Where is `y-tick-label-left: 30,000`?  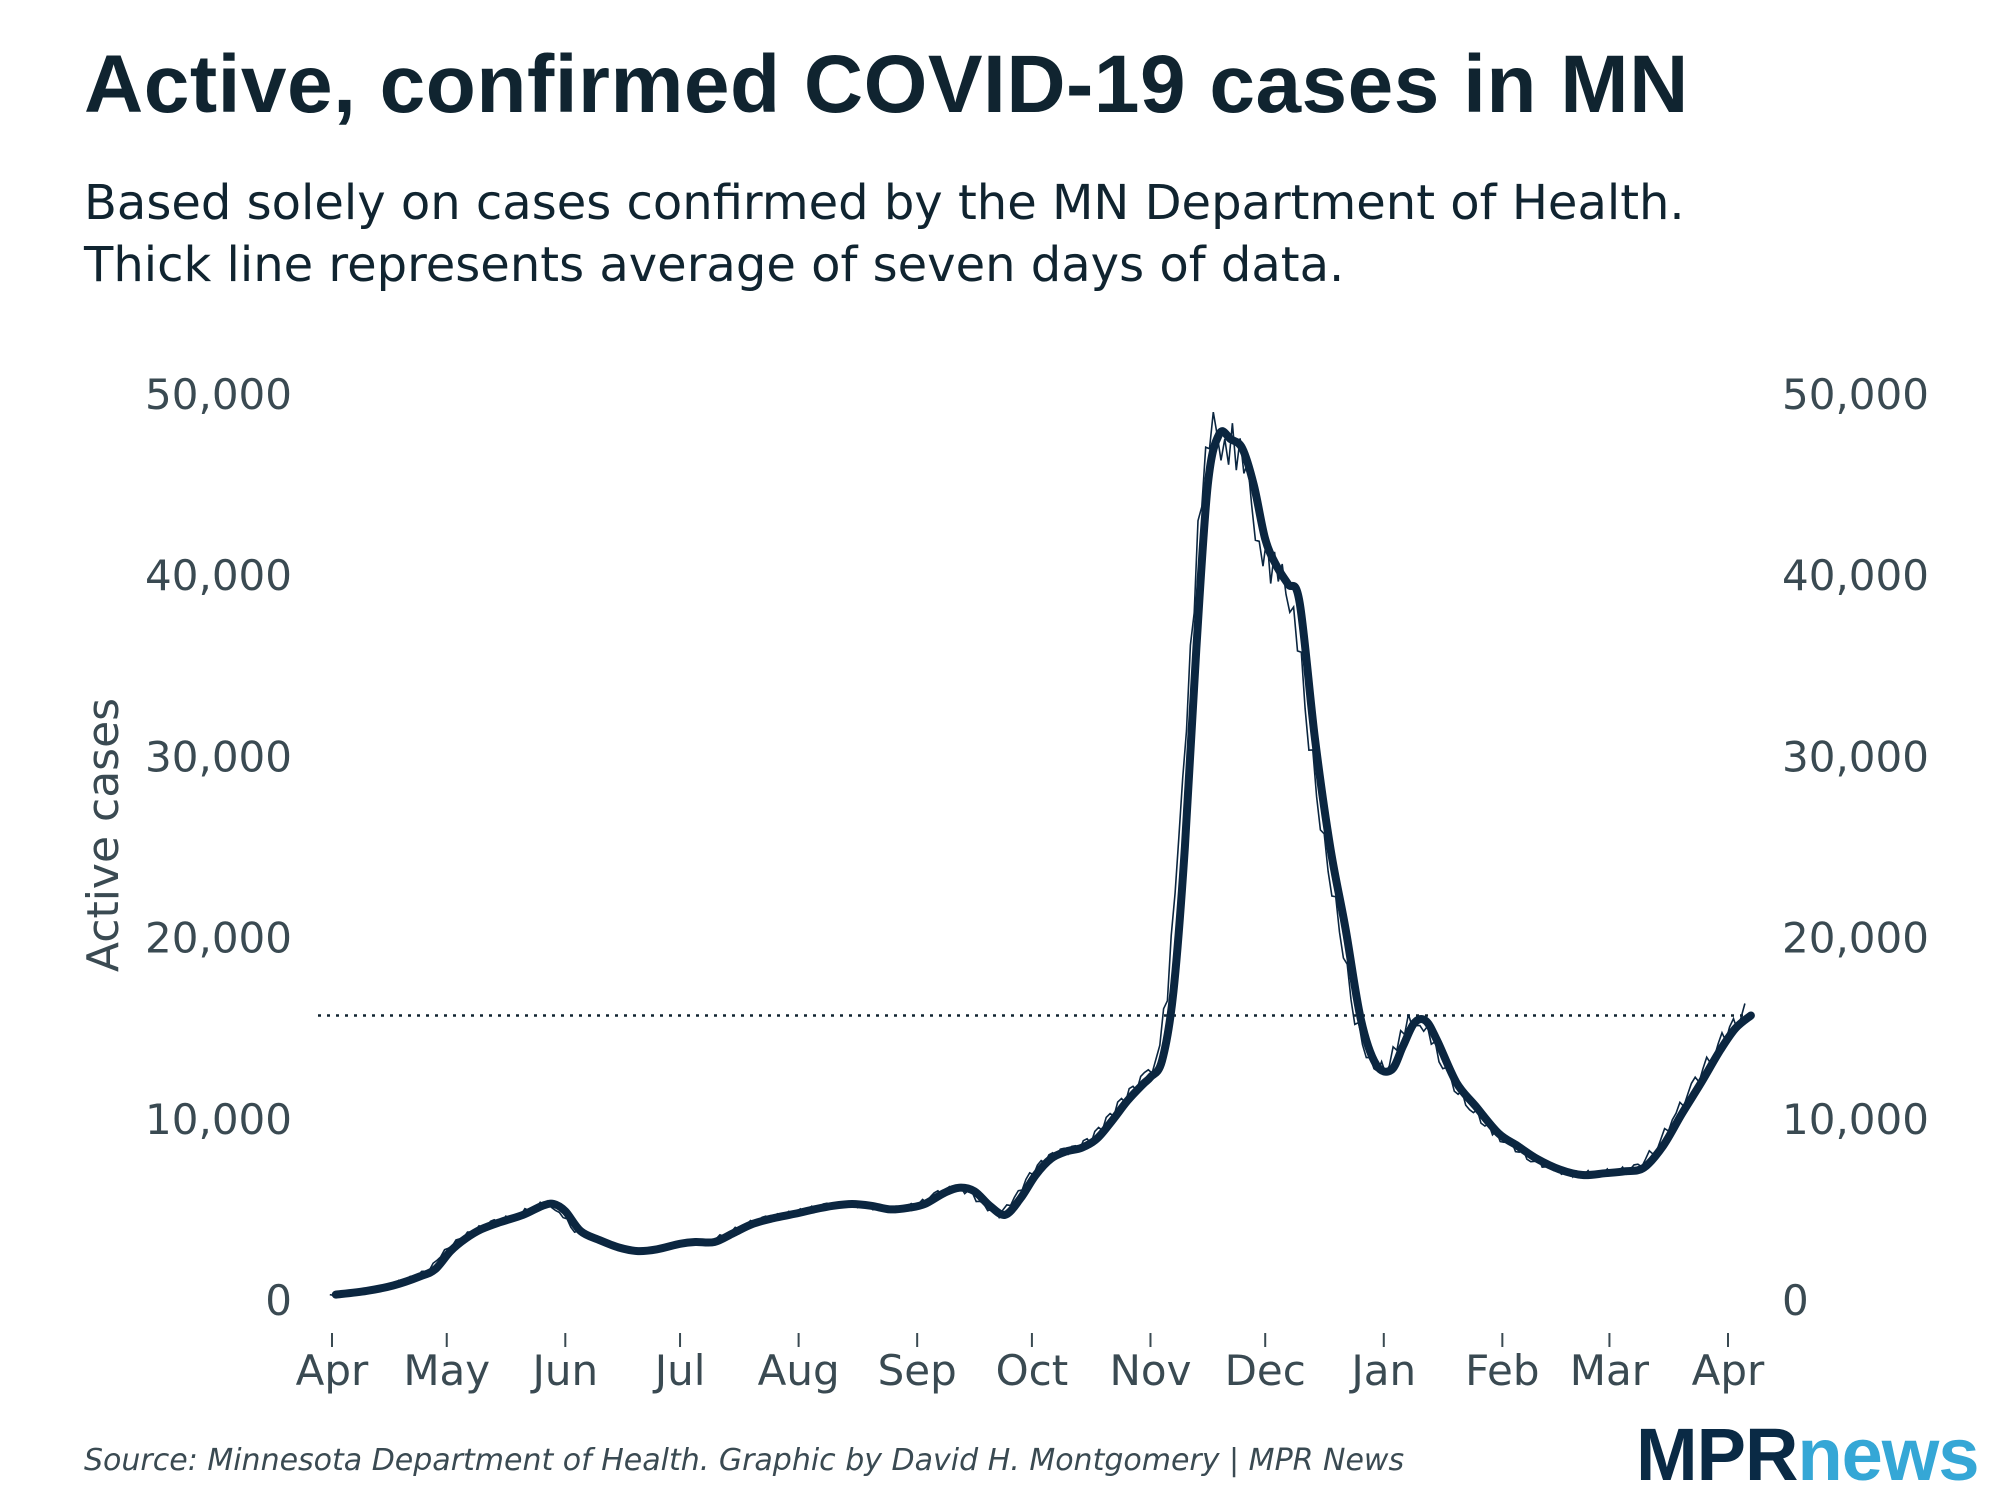
y-tick-label-left: 30,000 is located at coordinates (218, 756).